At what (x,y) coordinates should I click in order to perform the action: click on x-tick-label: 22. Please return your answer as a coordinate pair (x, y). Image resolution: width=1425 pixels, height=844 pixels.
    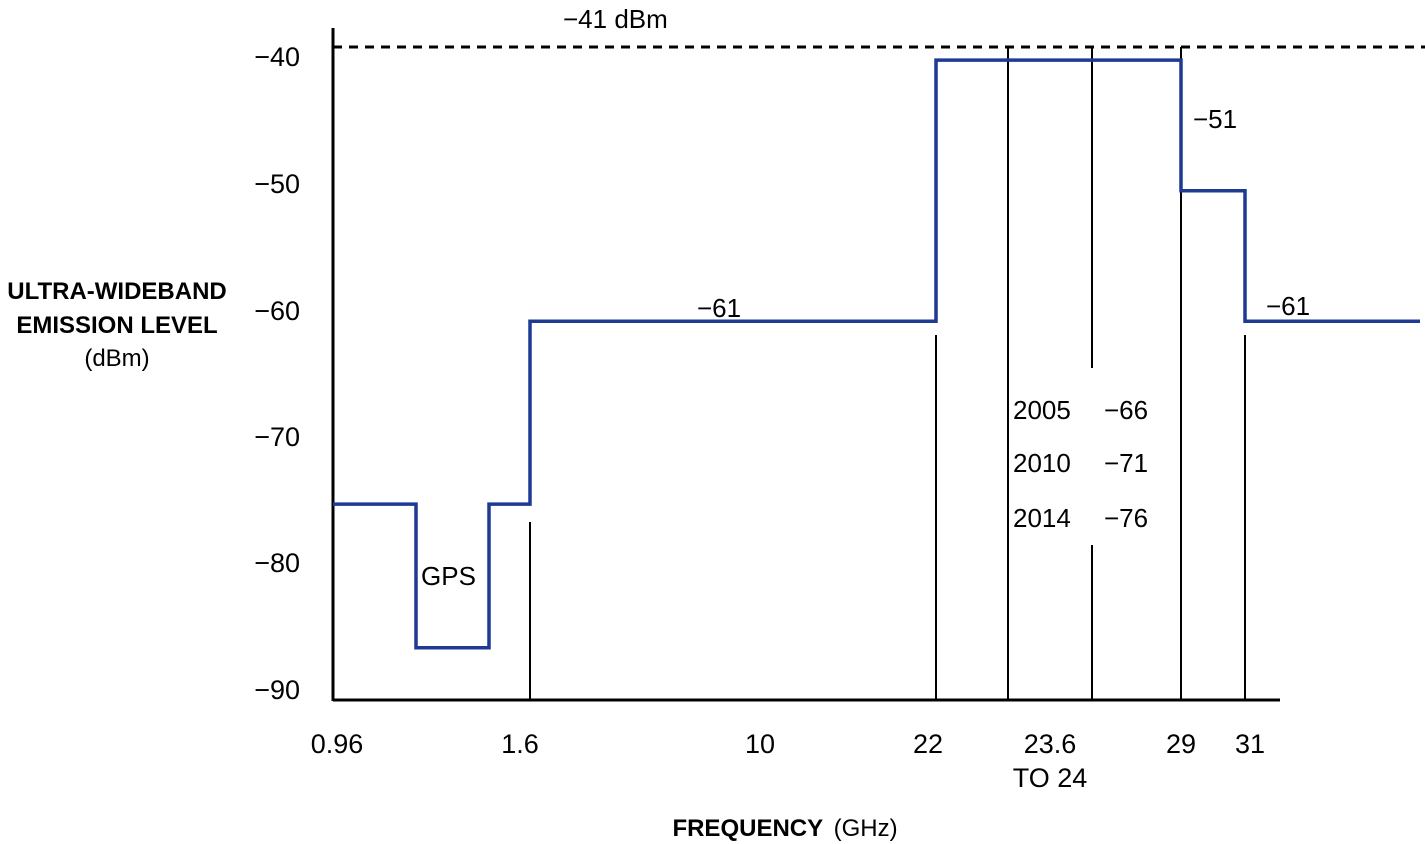
    Looking at the image, I should click on (928, 744).